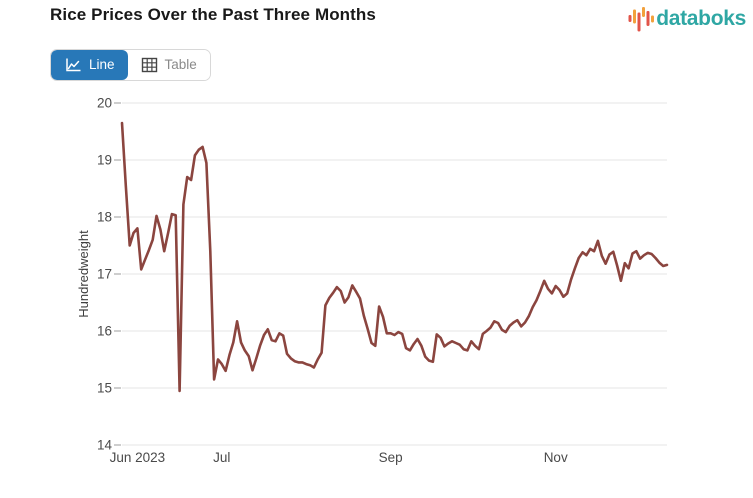  I want to click on x-tick-label: Sep, so click(391, 457).